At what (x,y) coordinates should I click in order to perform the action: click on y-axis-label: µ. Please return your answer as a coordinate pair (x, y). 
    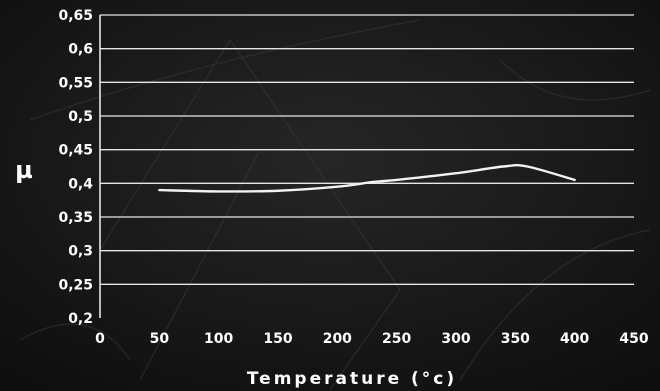
    Looking at the image, I should click on (24, 170).